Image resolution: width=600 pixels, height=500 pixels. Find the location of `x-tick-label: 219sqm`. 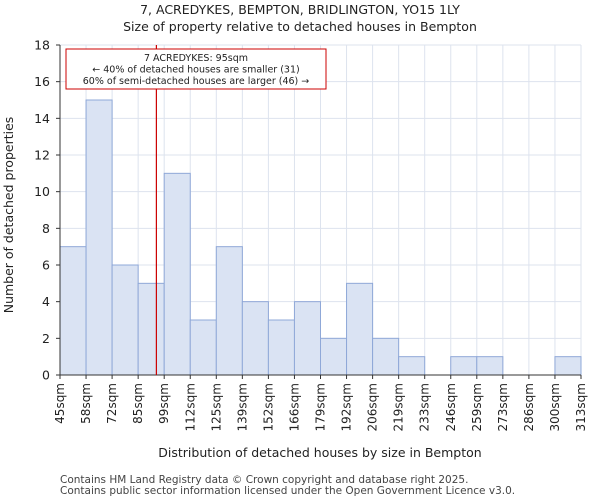

x-tick-label: 219sqm is located at coordinates (399, 407).